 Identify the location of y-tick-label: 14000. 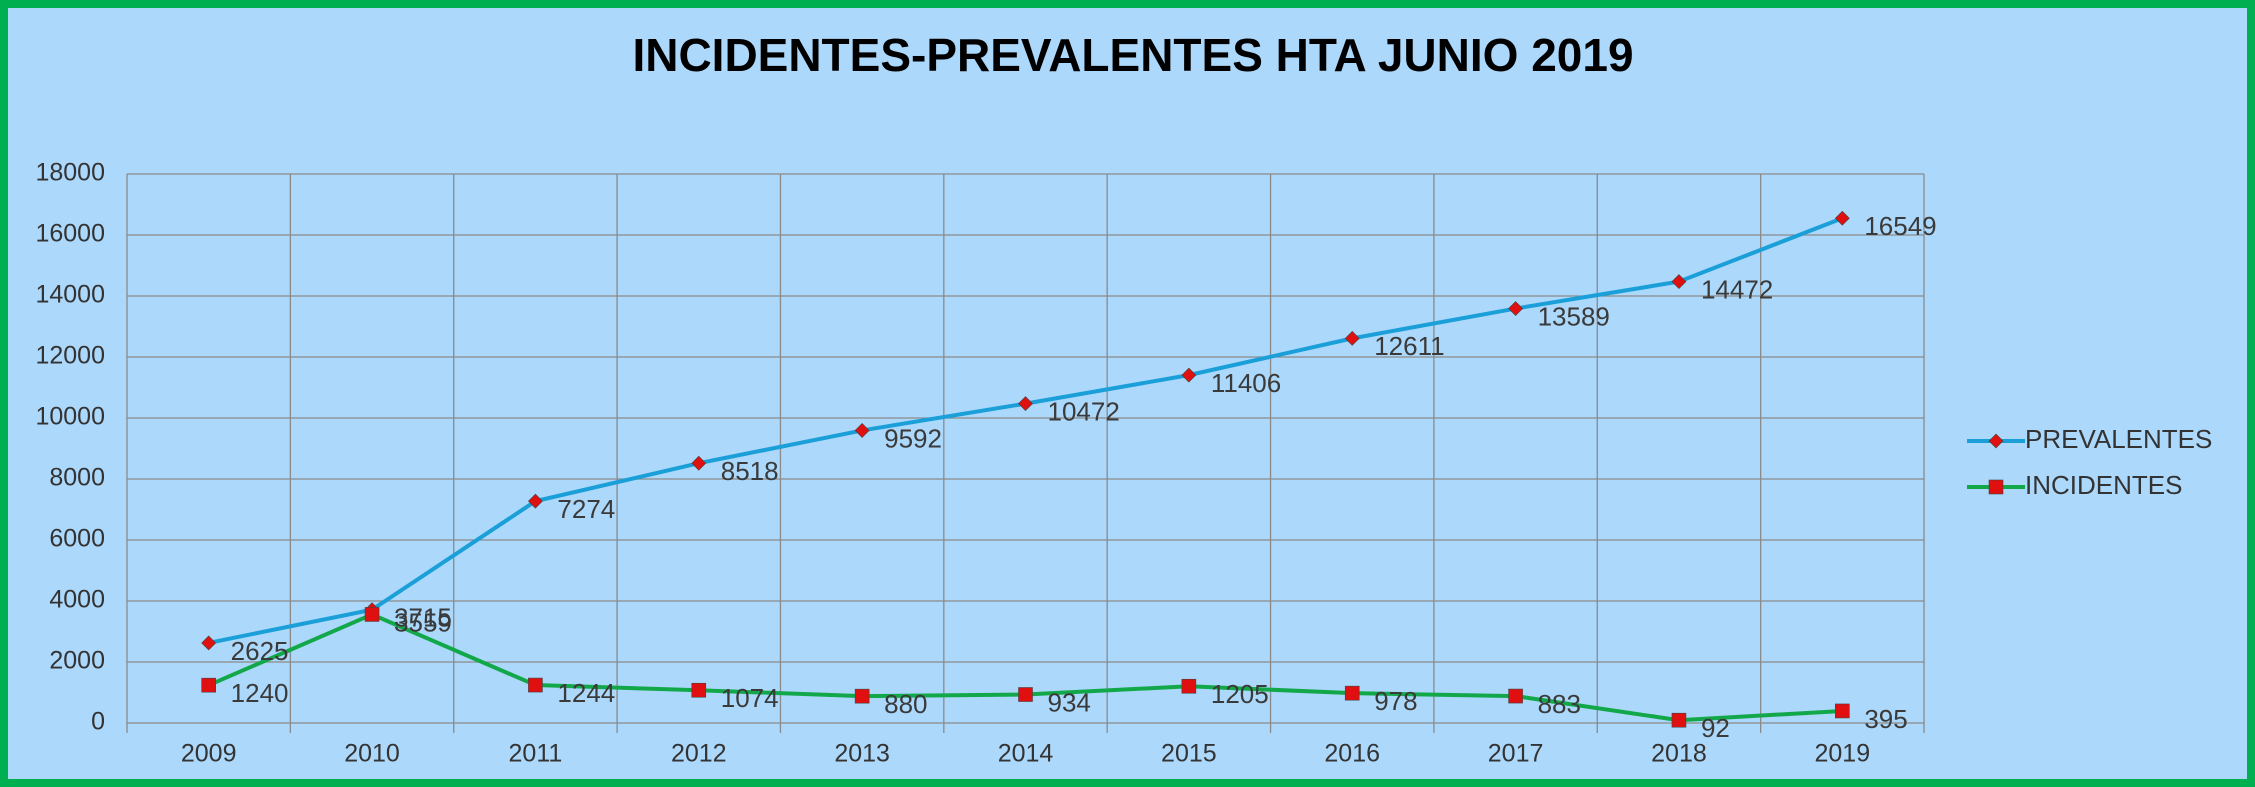
(70, 295).